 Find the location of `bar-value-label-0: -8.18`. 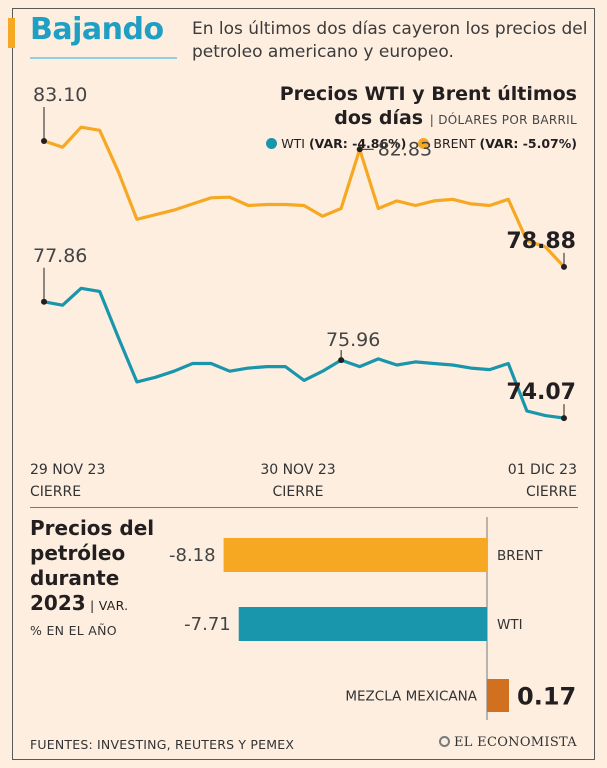

bar-value-label-0: -8.18 is located at coordinates (192, 555).